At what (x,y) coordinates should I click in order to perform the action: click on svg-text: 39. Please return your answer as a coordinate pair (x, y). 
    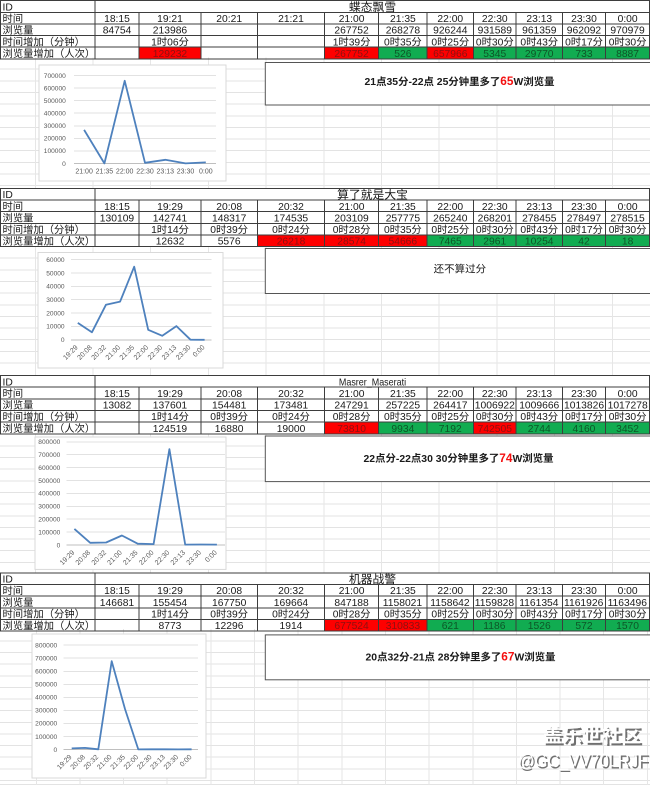
    Looking at the image, I should click on (232, 417).